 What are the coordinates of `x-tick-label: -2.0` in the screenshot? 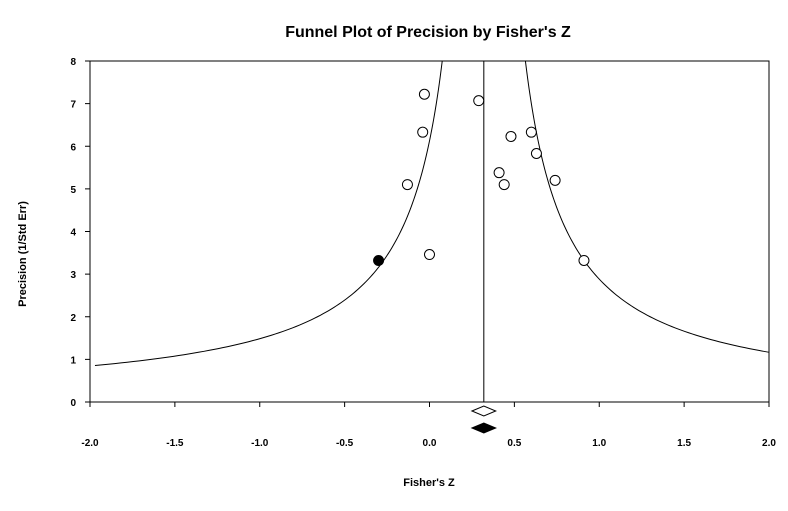 It's located at (90, 443).